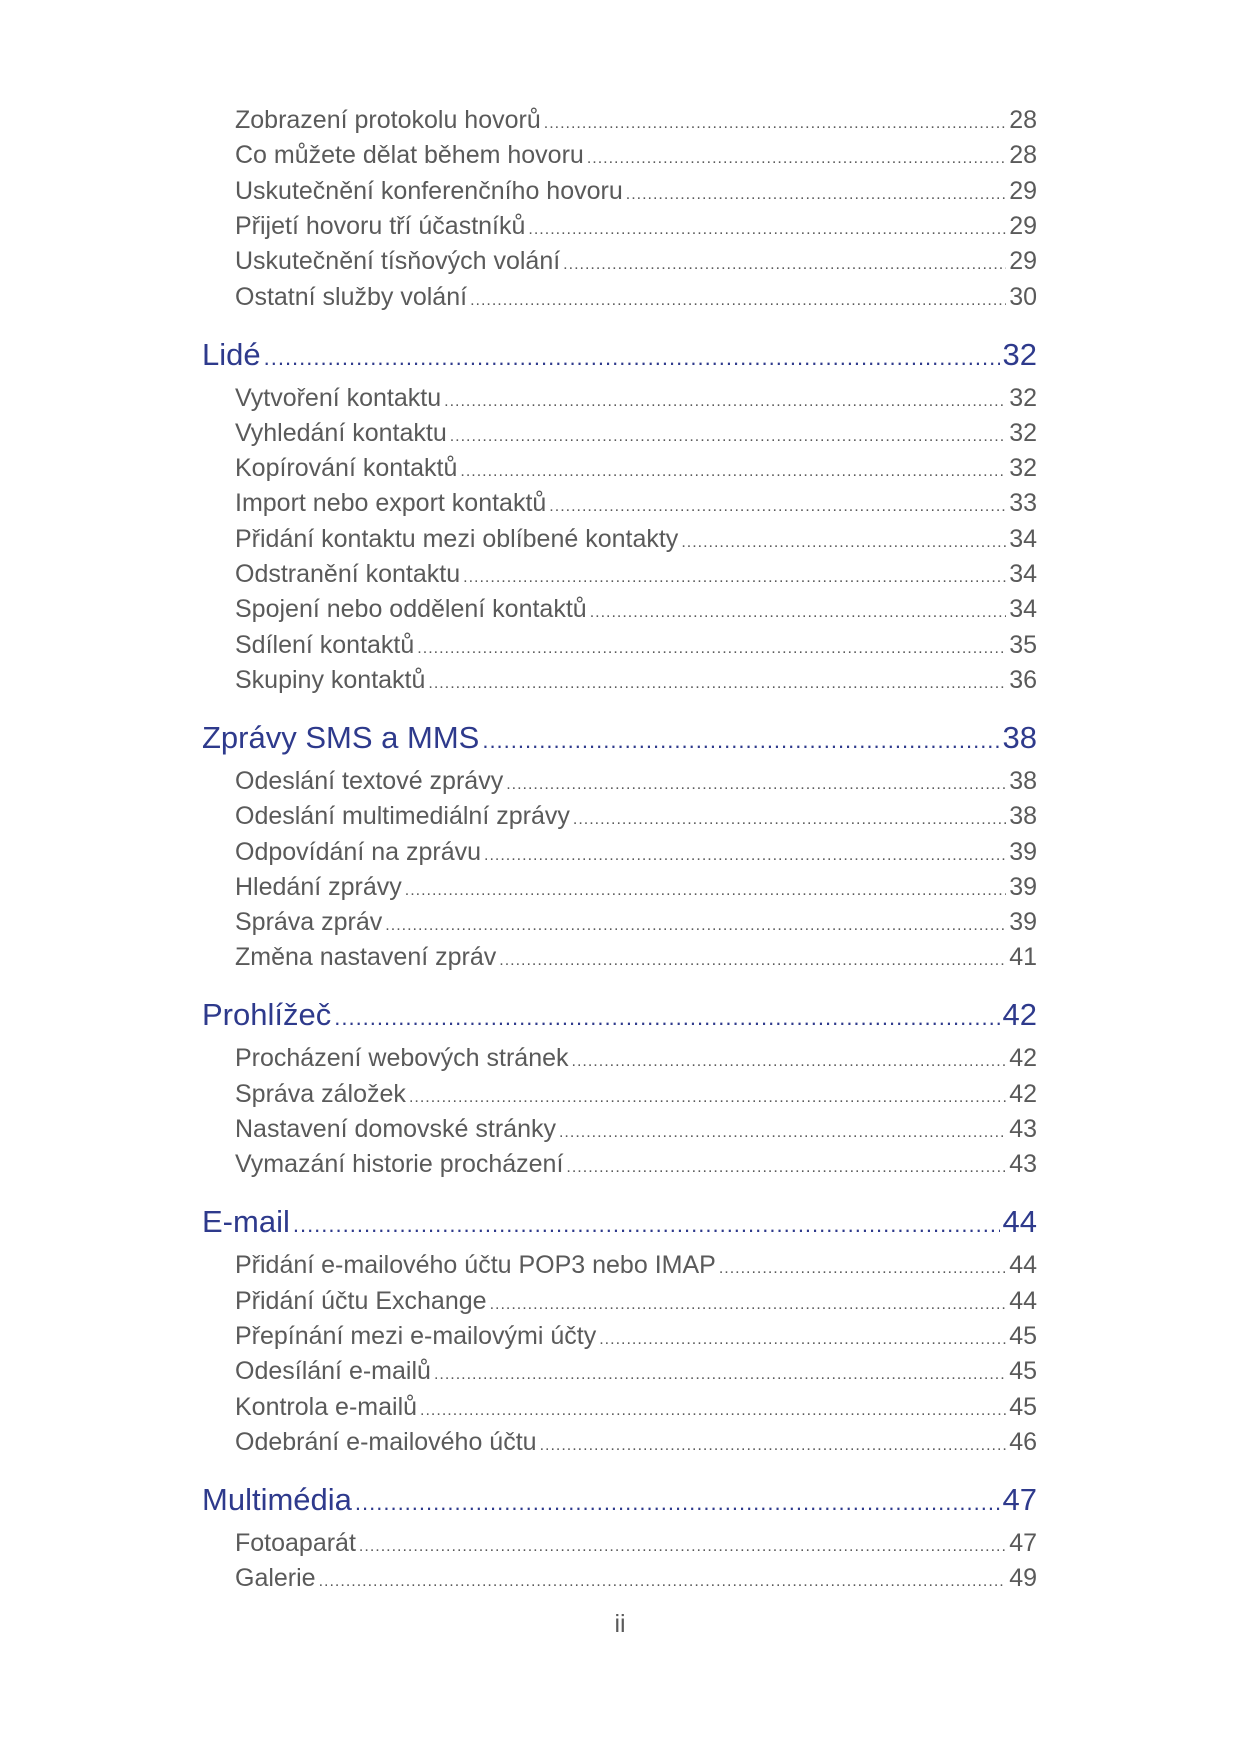 The image size is (1240, 1754). I want to click on toc-entry-title: Vytvoření kontaktu, so click(338, 397).